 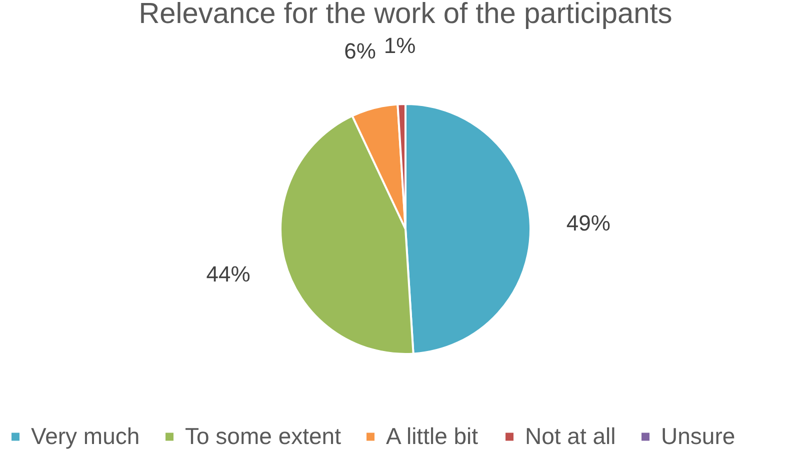 What do you see at coordinates (432, 435) in the screenshot?
I see `legend-label: A little bit` at bounding box center [432, 435].